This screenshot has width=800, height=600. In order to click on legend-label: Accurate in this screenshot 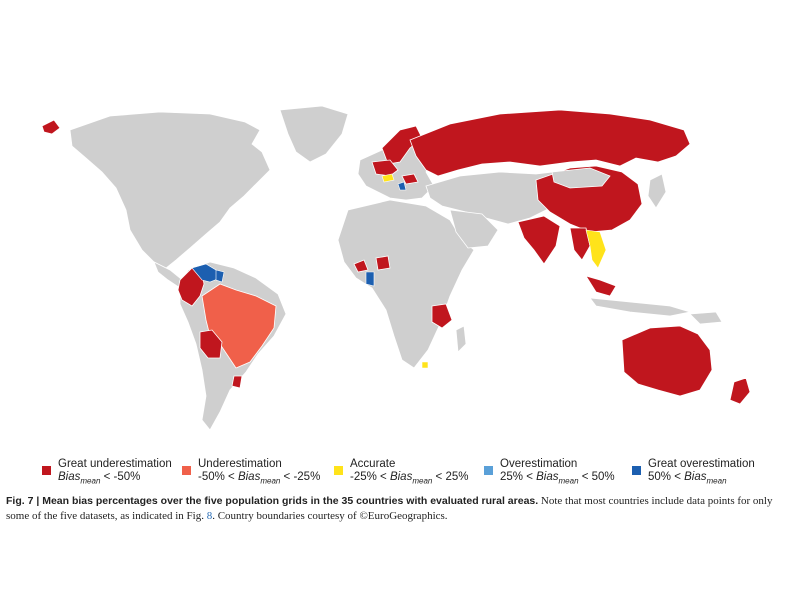, I will do `click(373, 464)`.